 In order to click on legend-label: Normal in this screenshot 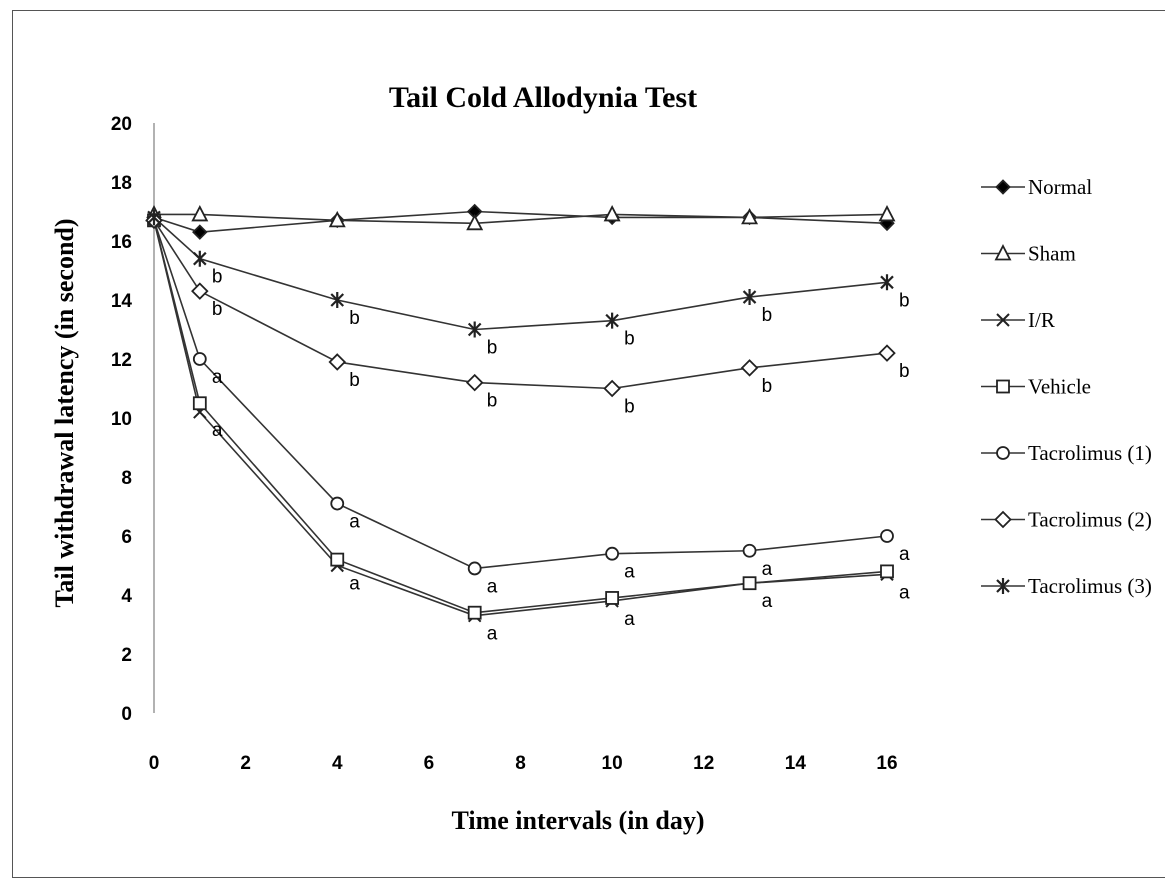, I will do `click(1060, 187)`.